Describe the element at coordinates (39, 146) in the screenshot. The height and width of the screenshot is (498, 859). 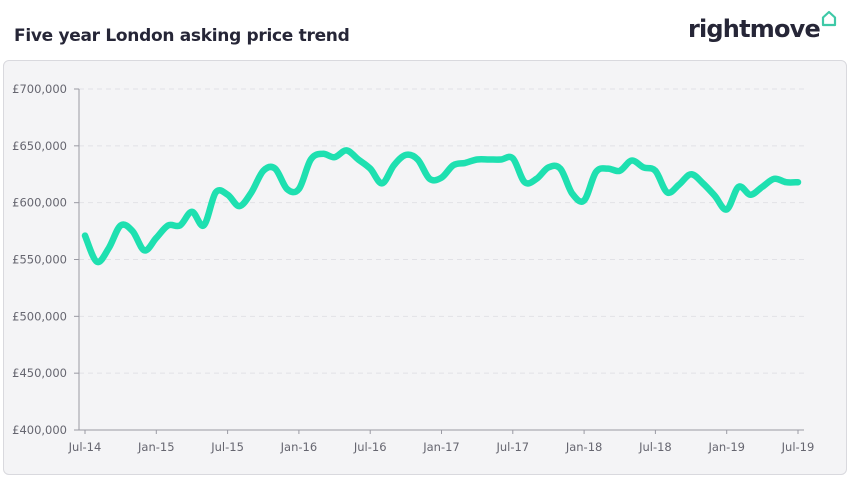
I see `y-tick-label: £650,000` at that location.